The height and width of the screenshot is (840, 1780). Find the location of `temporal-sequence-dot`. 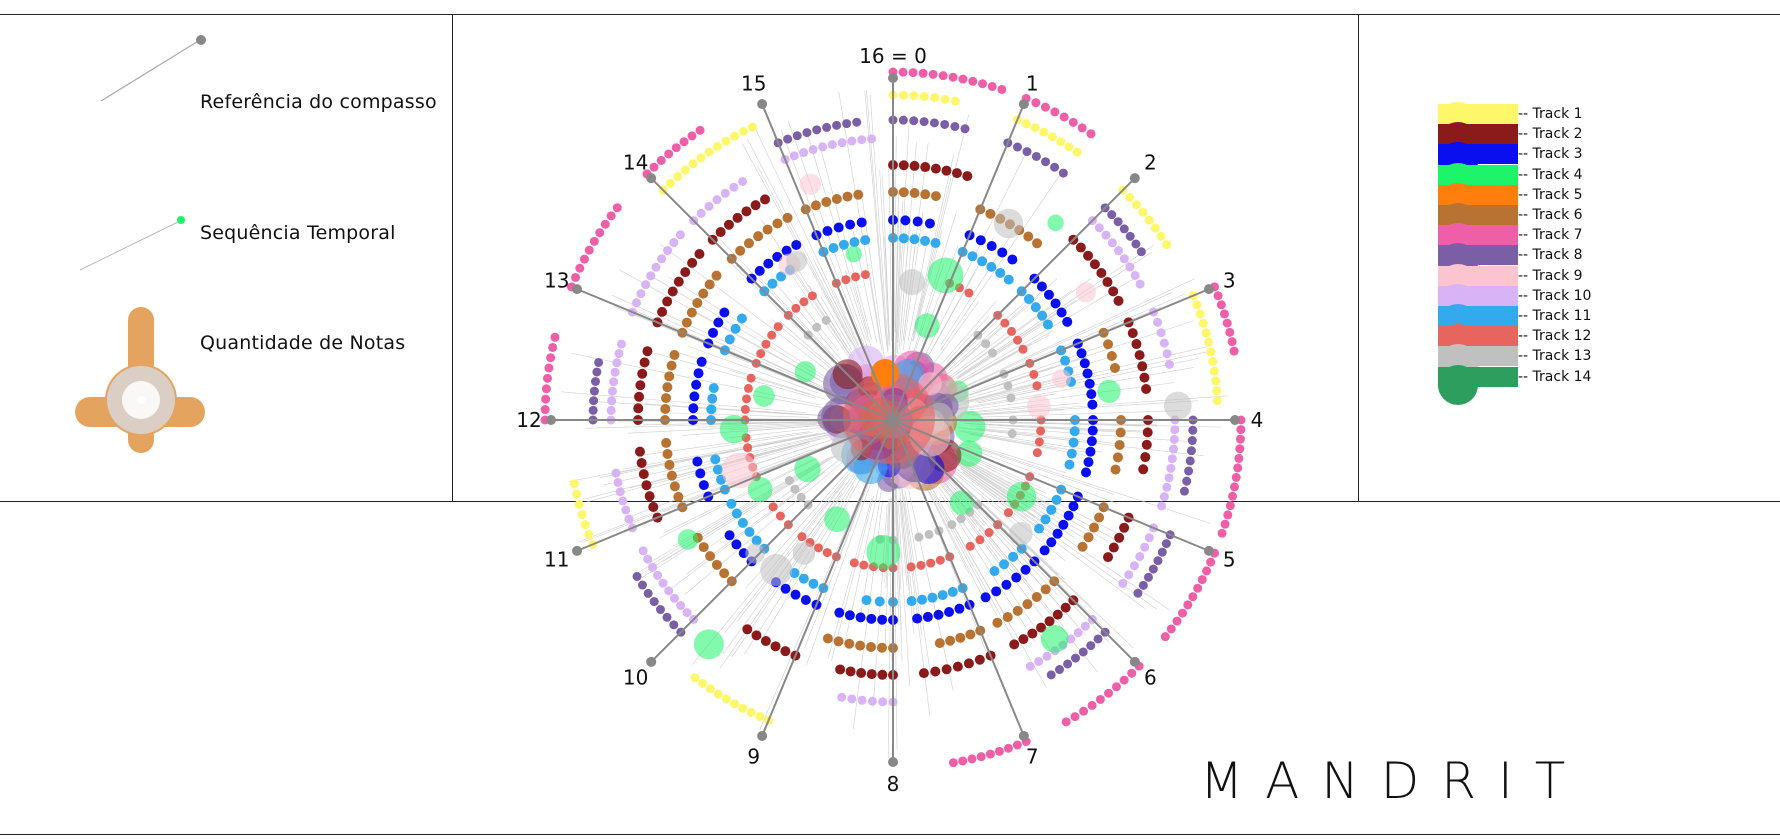

temporal-sequence-dot is located at coordinates (181, 220).